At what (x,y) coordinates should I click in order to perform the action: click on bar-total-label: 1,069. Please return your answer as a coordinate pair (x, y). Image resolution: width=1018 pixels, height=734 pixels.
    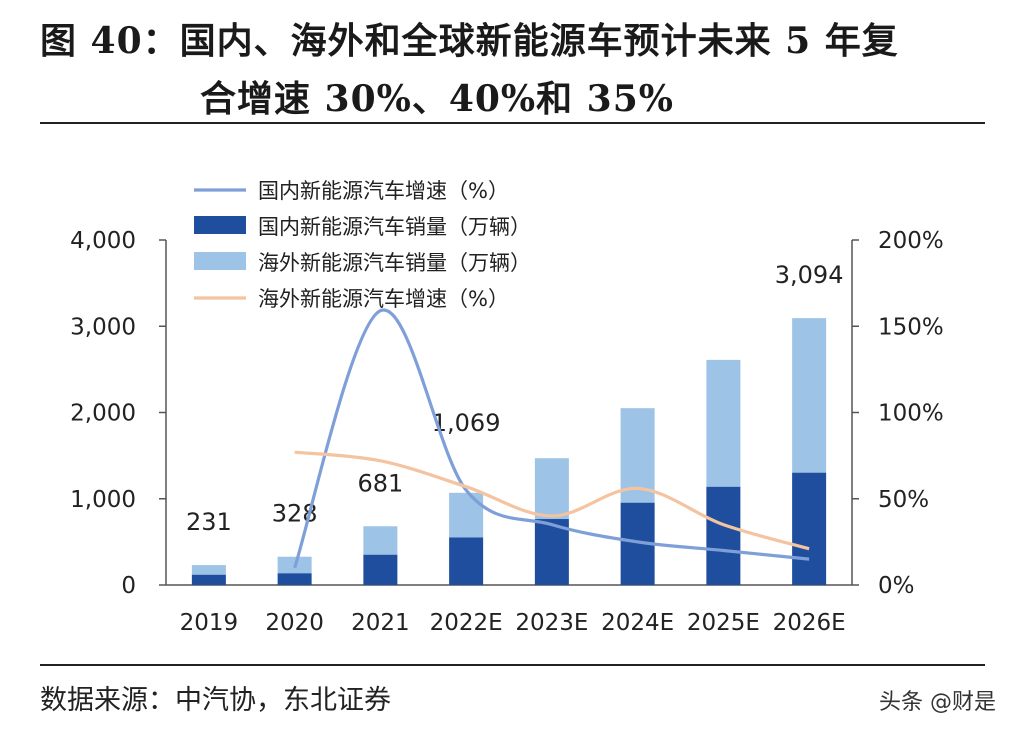
    Looking at the image, I should click on (466, 423).